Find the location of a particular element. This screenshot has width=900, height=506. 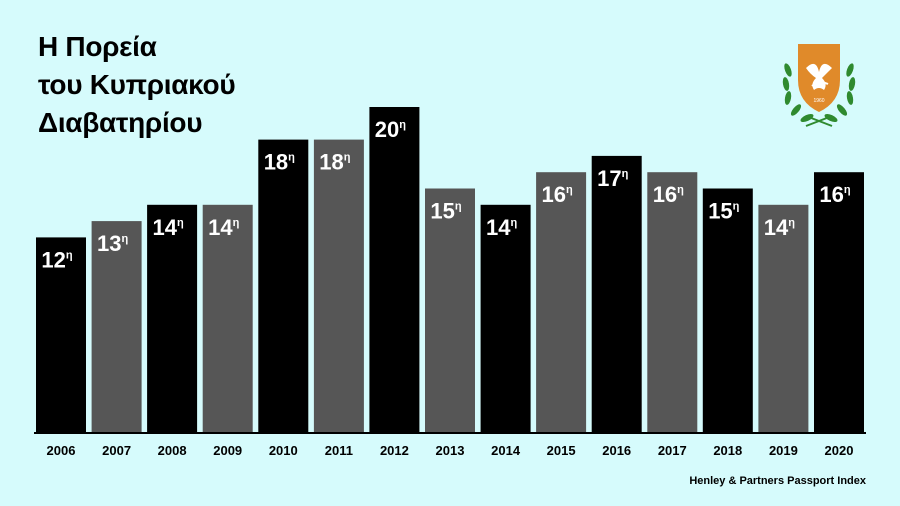

bar-2018 is located at coordinates (727, 310).